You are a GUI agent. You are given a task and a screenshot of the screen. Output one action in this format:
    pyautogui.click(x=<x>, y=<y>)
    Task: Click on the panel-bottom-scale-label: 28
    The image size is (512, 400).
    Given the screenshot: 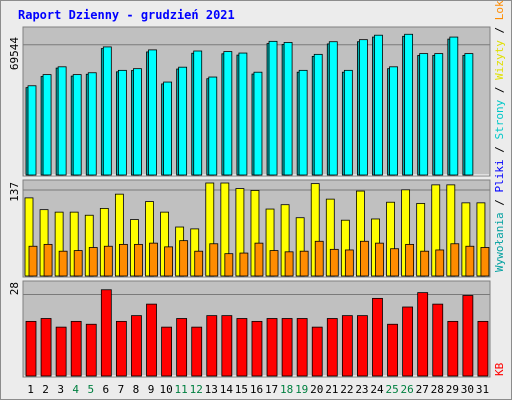 What is the action you would take?
    pyautogui.click(x=14, y=288)
    